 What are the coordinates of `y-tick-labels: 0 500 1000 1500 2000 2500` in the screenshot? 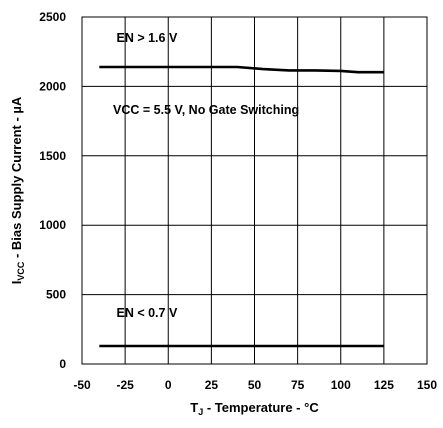 It's located at (52, 190).